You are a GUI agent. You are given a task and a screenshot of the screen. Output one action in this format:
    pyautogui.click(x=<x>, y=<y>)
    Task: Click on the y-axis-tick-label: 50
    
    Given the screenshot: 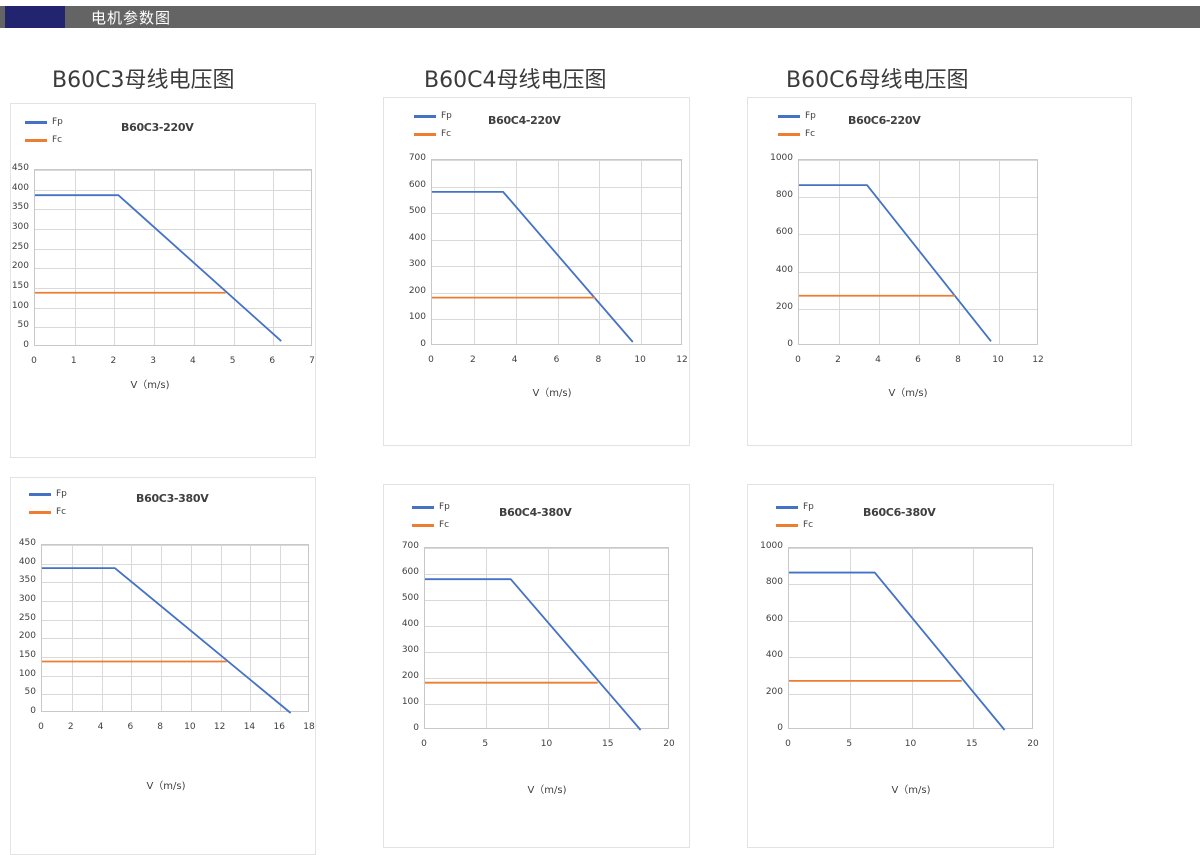 What is the action you would take?
    pyautogui.click(x=30, y=692)
    